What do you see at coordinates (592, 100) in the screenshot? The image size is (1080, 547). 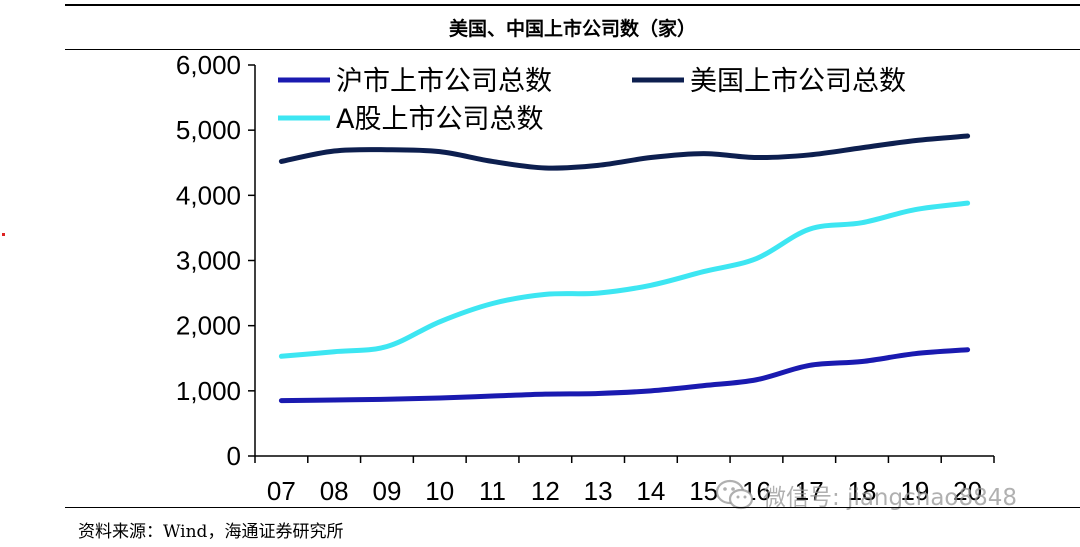 I see `chart-legend: 沪市上市公司总数 美国上市公司总数 A股上市公司总数` at bounding box center [592, 100].